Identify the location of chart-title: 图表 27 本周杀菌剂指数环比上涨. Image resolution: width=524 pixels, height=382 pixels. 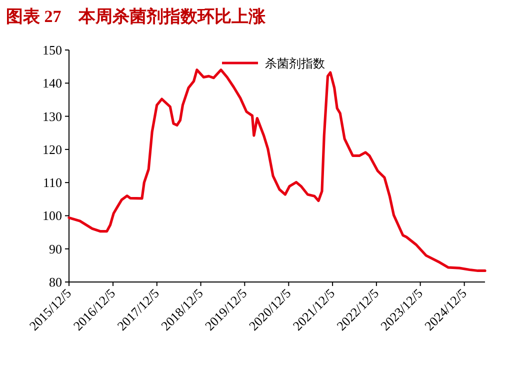
(136, 16).